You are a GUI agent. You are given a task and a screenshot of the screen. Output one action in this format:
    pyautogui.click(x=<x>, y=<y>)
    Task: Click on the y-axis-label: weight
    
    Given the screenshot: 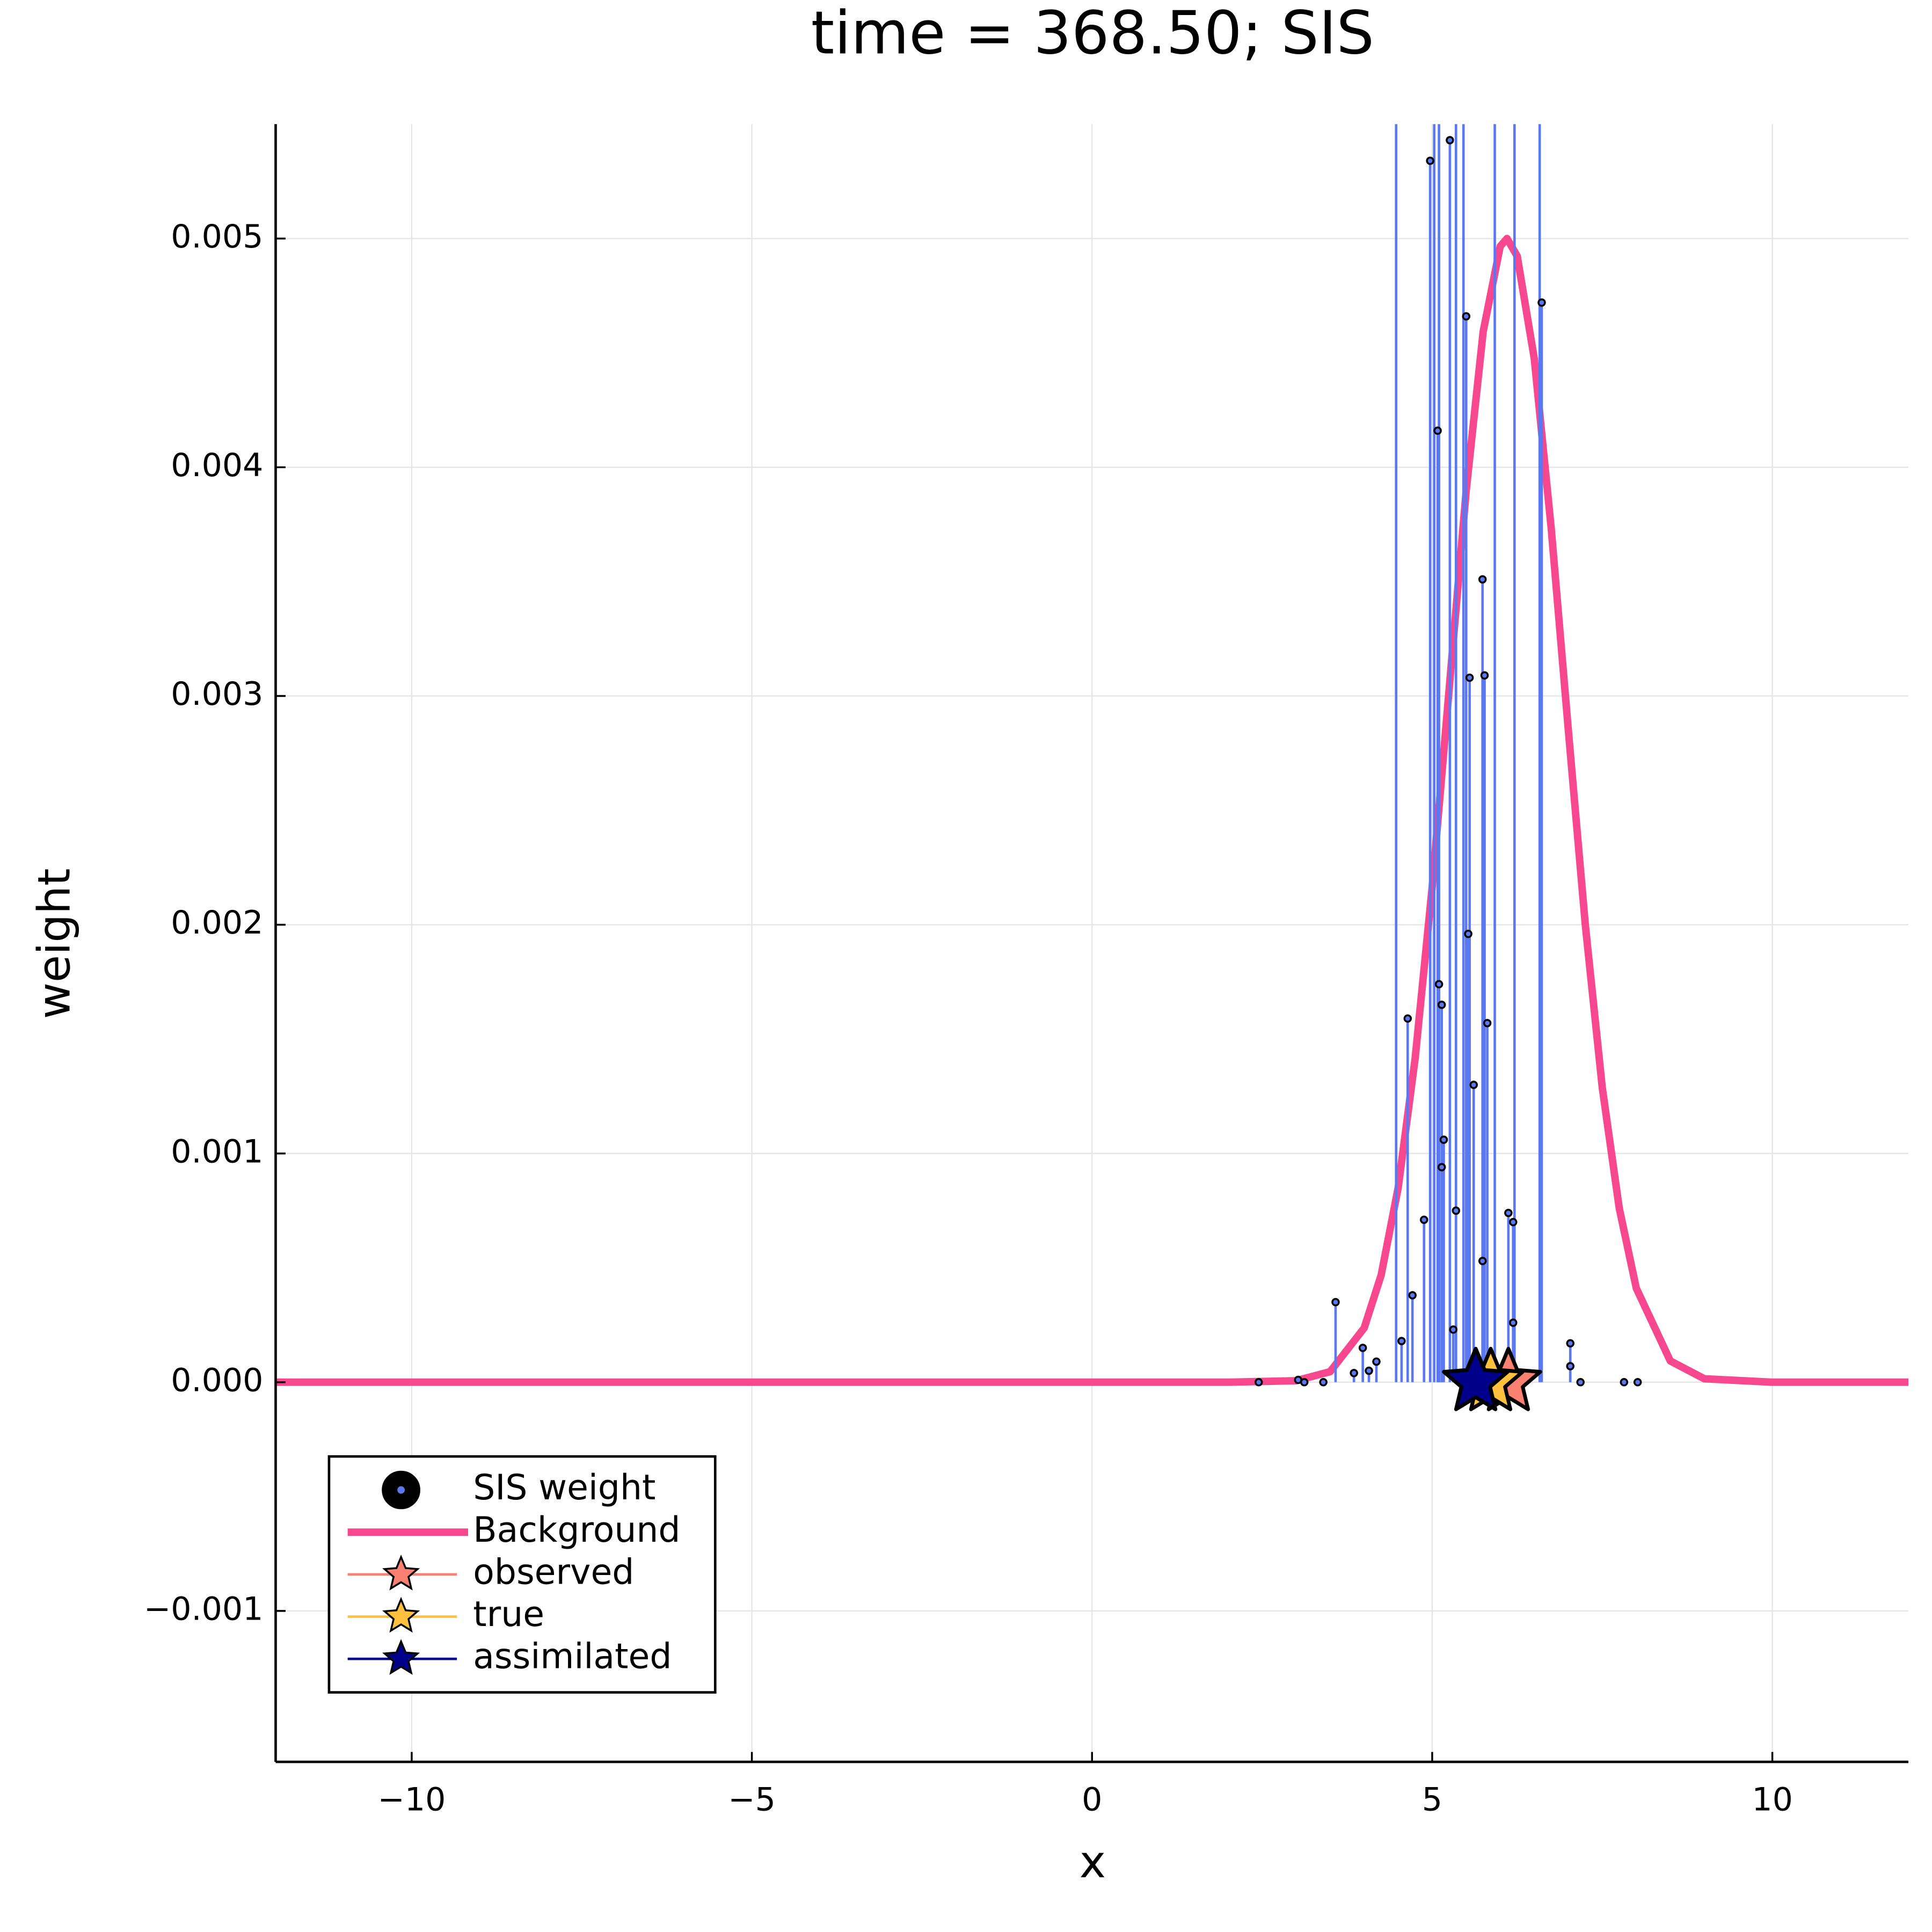 What is the action you would take?
    pyautogui.click(x=54, y=944)
    